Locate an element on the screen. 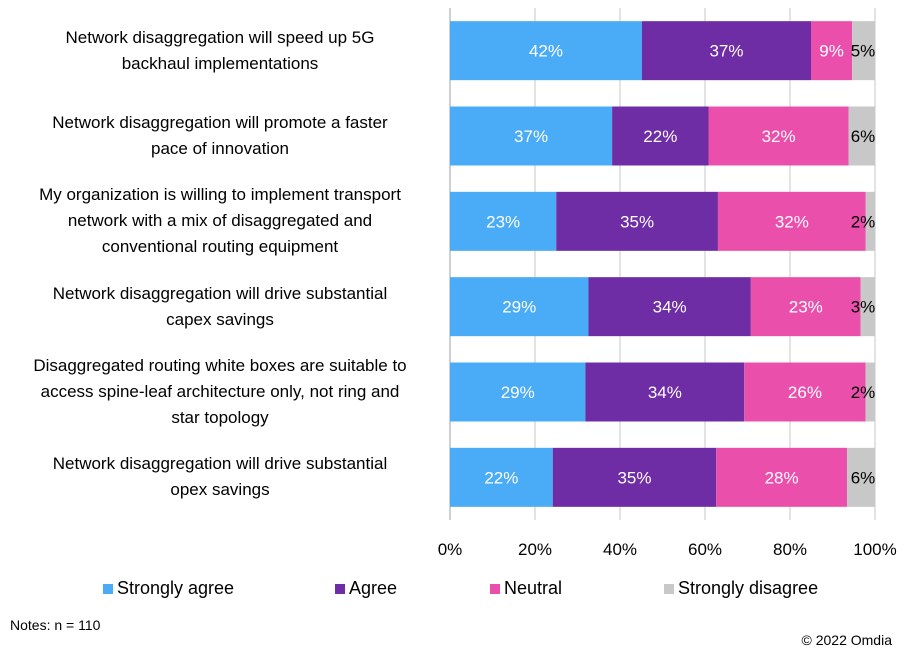  legend-item-strongly-disagree: Strongly disagree is located at coordinates (741, 588).